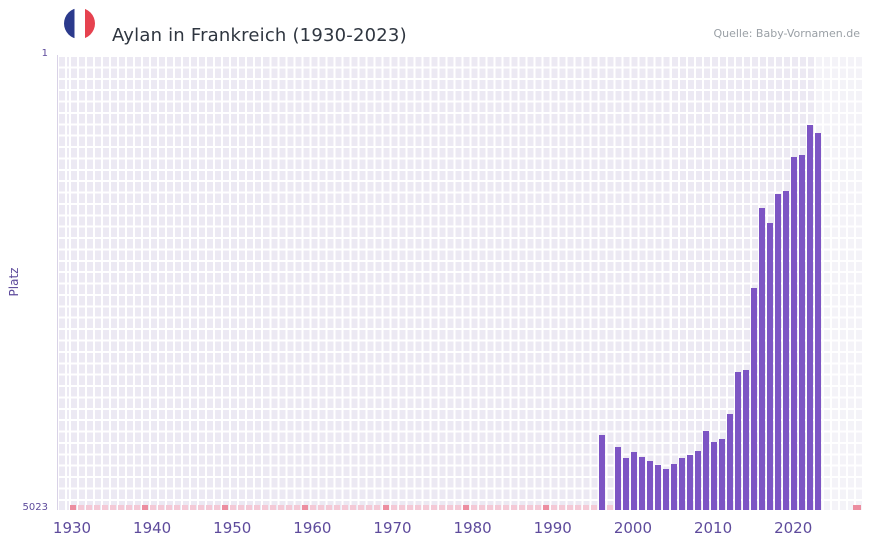 The height and width of the screenshot is (552, 873). What do you see at coordinates (529, 507) in the screenshot?
I see `unranked-marker-1987` at bounding box center [529, 507].